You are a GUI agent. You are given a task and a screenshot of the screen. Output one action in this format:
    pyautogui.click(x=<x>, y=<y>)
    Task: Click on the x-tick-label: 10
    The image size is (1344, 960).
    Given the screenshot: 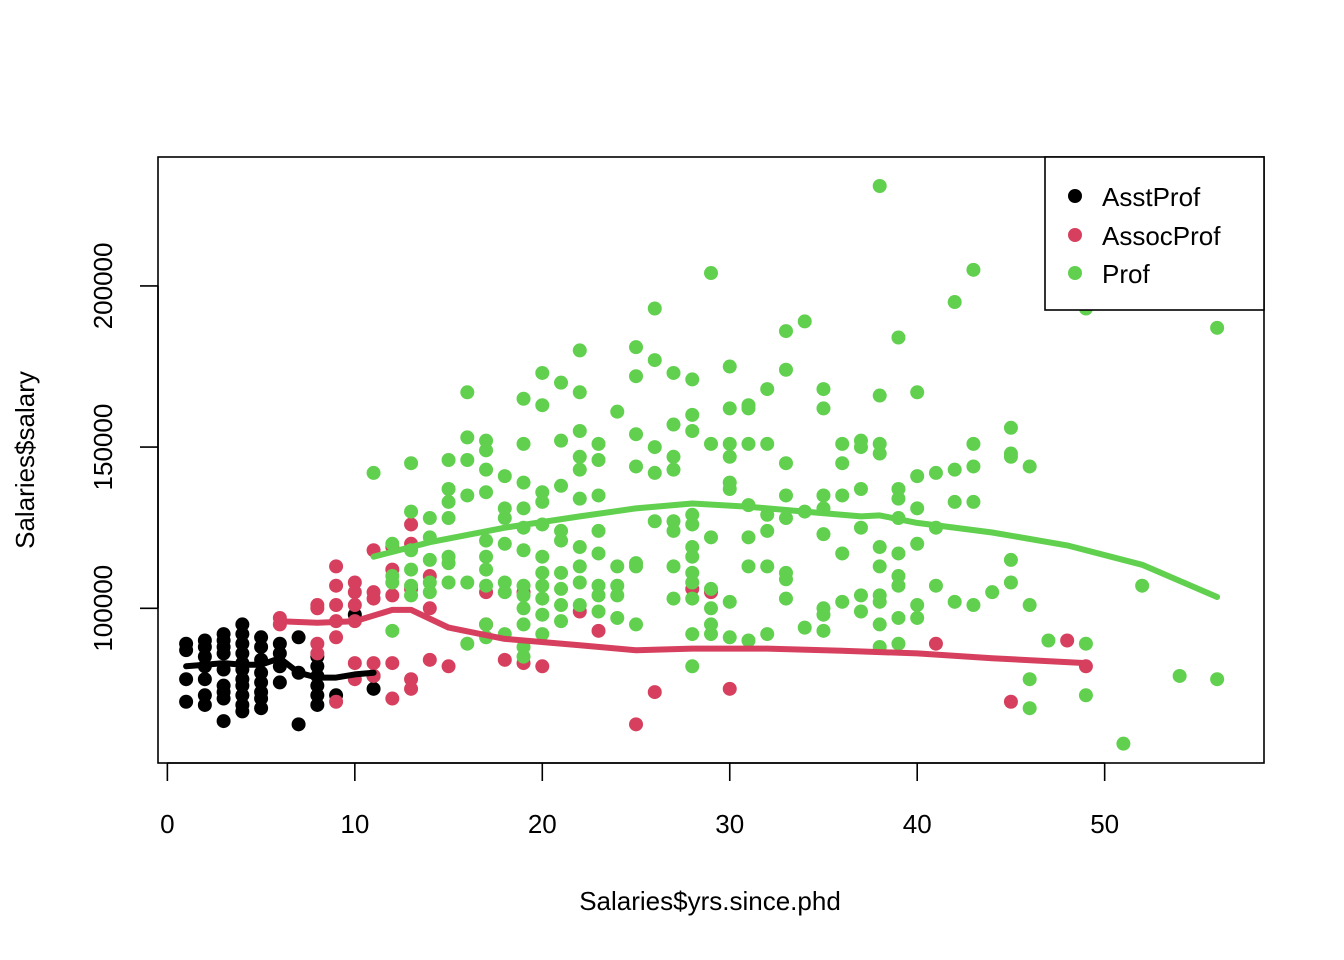 What is the action you would take?
    pyautogui.click(x=354, y=824)
    